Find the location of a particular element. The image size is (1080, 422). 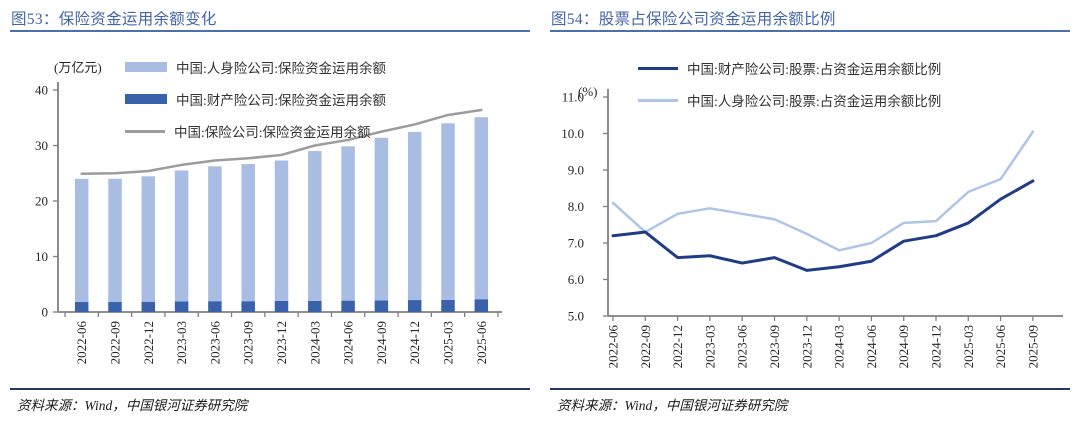

legend-label-property-insurance: 中国:财产险公司:保险资金运用余额 is located at coordinates (281, 100).